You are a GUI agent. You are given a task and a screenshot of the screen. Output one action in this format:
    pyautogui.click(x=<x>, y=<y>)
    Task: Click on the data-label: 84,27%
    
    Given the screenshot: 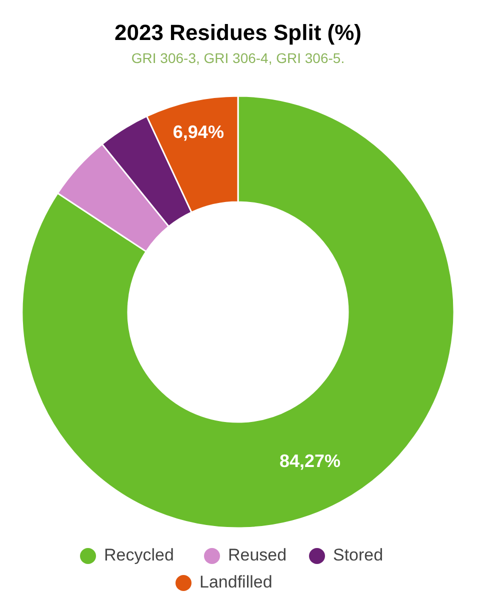 What is the action you would take?
    pyautogui.click(x=310, y=460)
    